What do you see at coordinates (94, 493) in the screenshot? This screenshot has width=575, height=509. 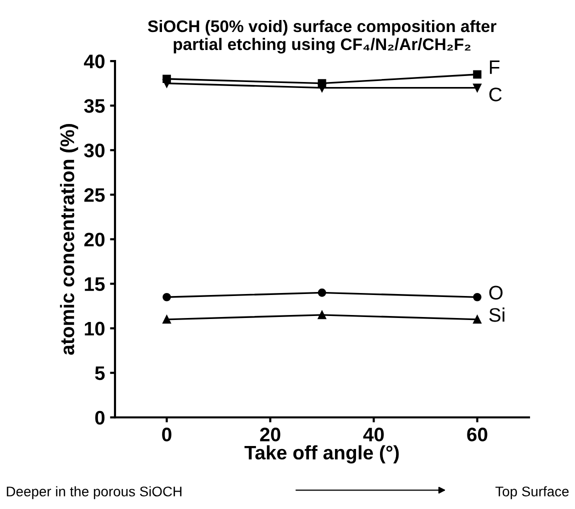 I see `text: Deeper in the porous SiOCH` at bounding box center [94, 493].